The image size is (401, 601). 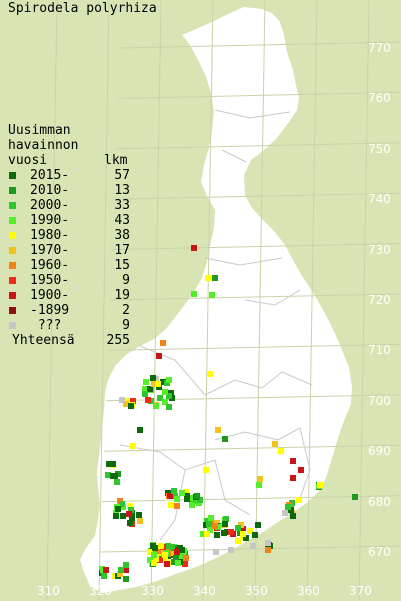 I want to click on legend-item: 2010- 13, so click(x=69, y=190).